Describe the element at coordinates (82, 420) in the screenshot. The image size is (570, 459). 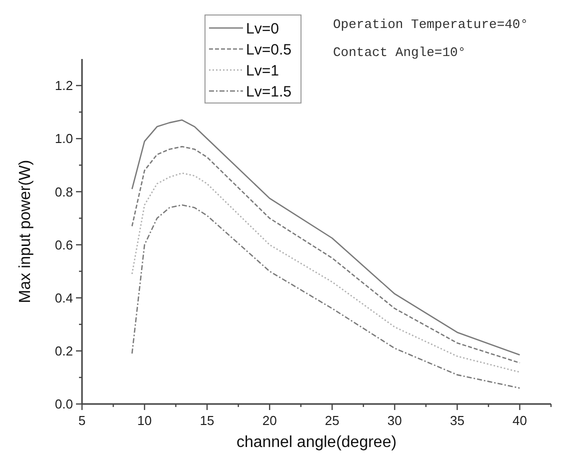
I see `x-tick-label: 5` at that location.